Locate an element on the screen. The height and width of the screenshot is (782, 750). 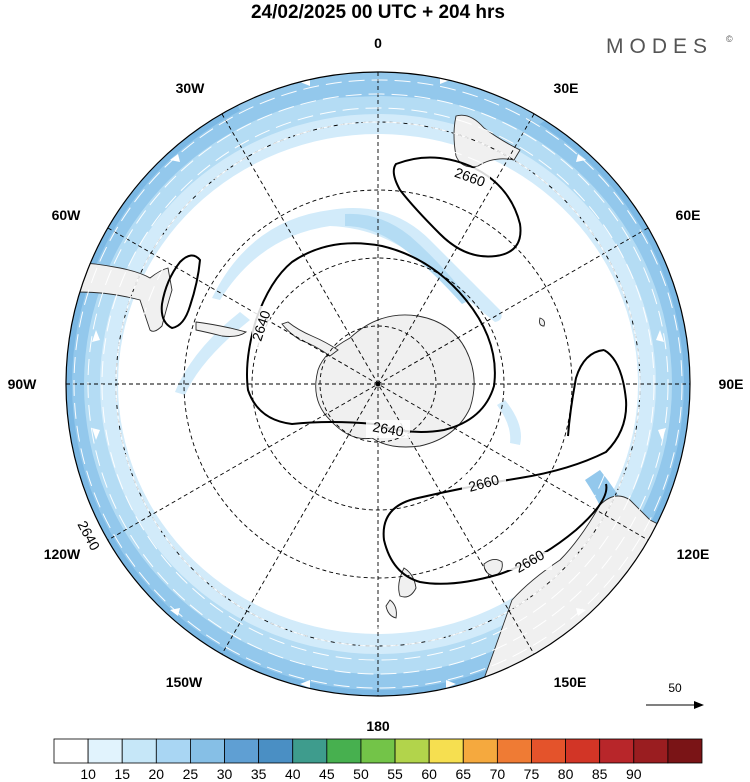
colorbar-tick-label: 45 is located at coordinates (327, 774).